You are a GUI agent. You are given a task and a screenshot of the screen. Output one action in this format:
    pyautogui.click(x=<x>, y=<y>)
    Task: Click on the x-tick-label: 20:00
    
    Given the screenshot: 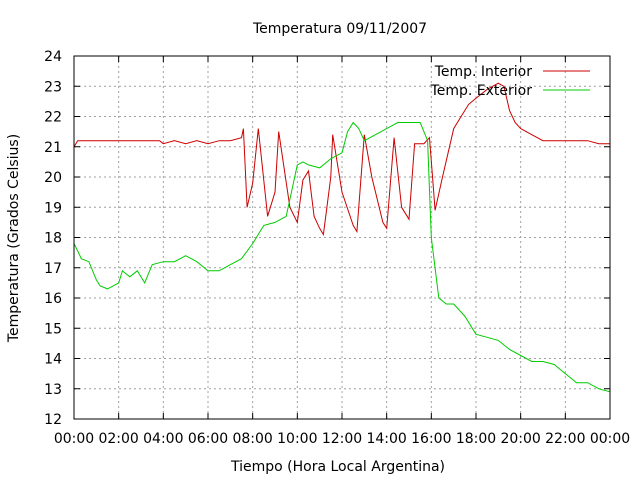 What is the action you would take?
    pyautogui.click(x=520, y=439)
    